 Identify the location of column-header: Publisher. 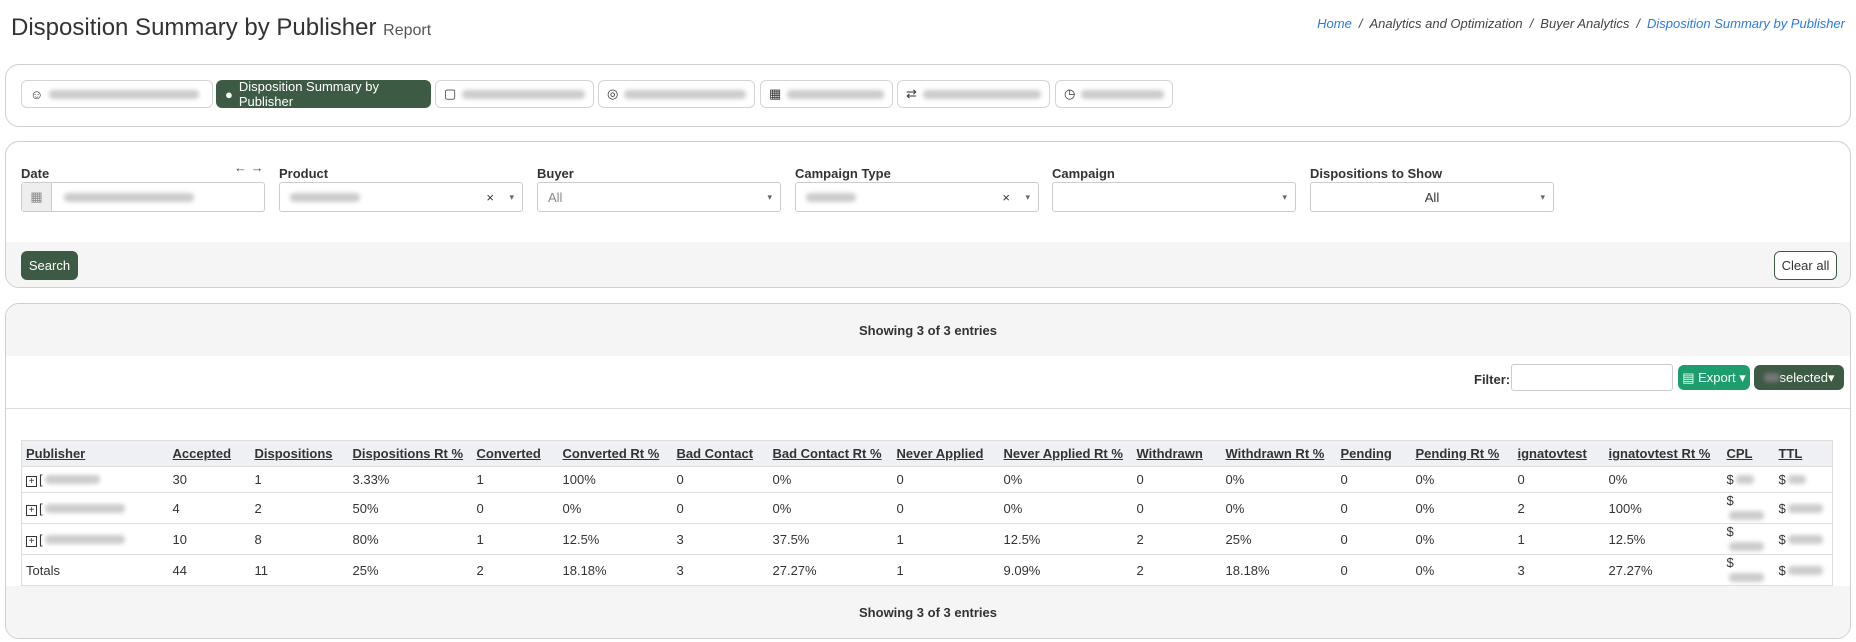
(95, 453).